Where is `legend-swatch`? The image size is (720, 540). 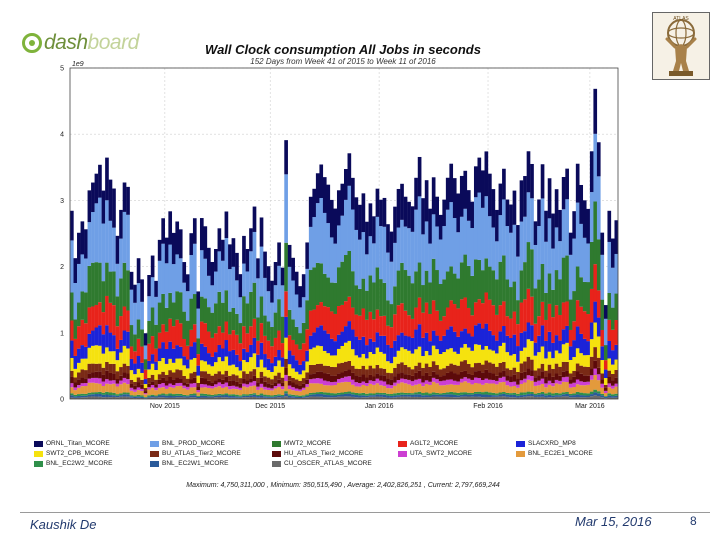 legend-swatch is located at coordinates (38, 463).